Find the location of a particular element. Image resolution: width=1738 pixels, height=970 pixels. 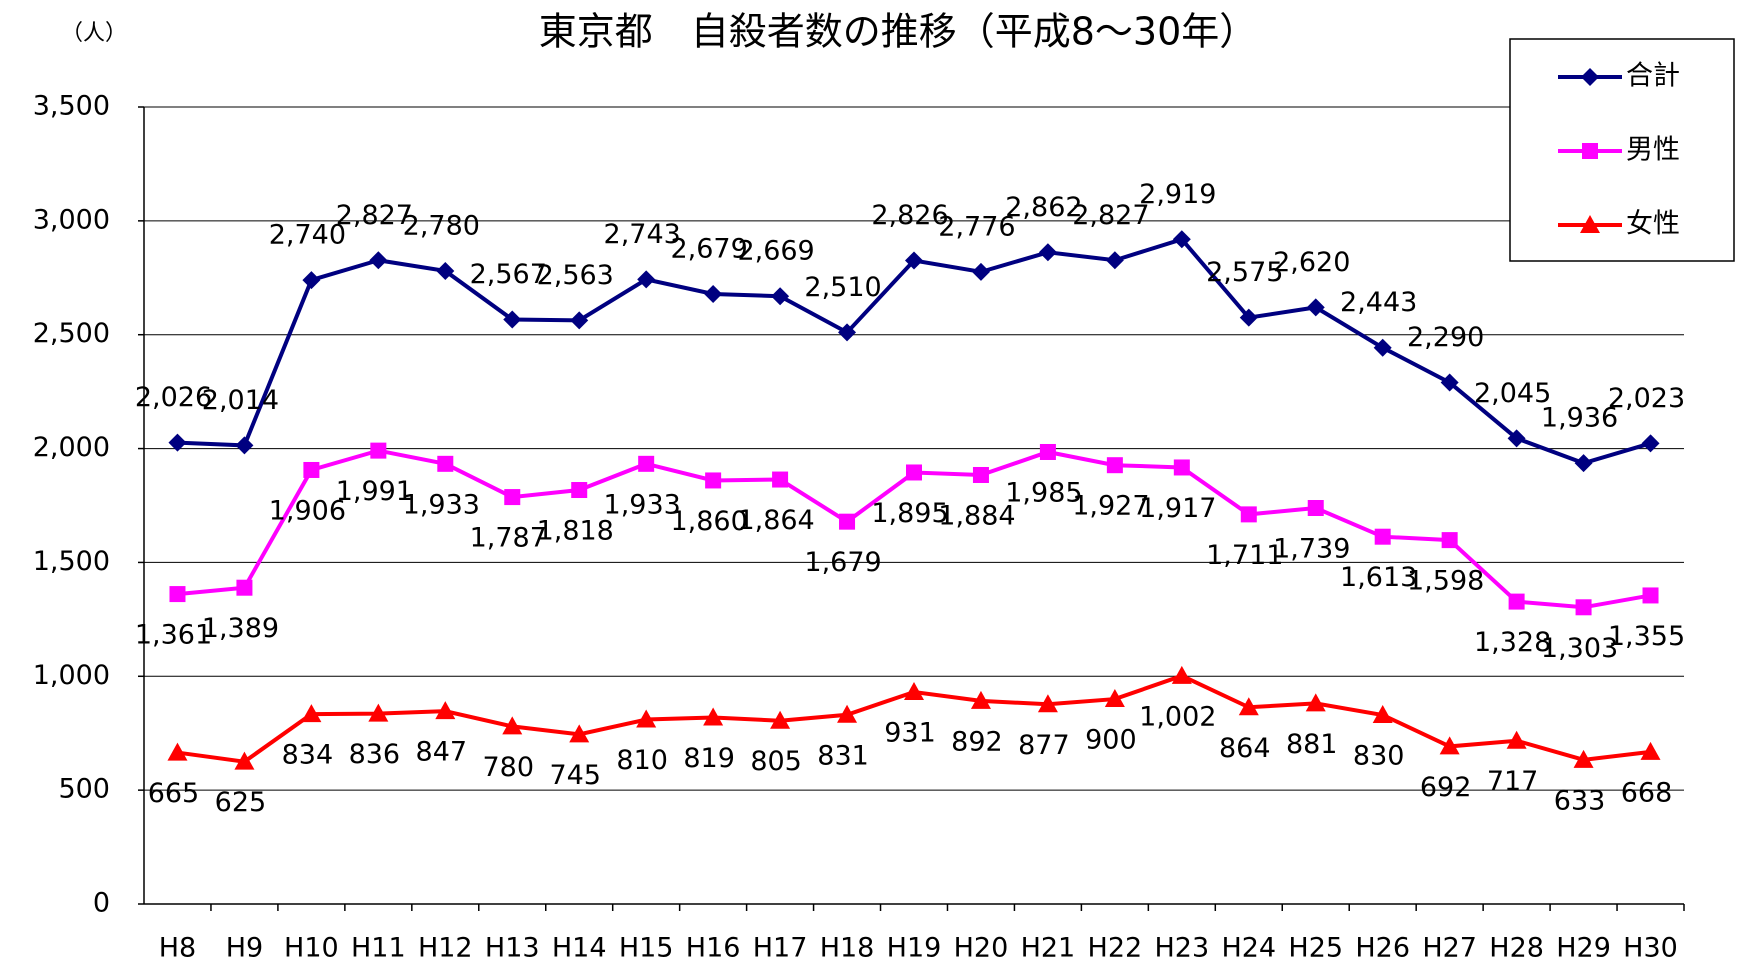

data-label: 830 is located at coordinates (1379, 755).